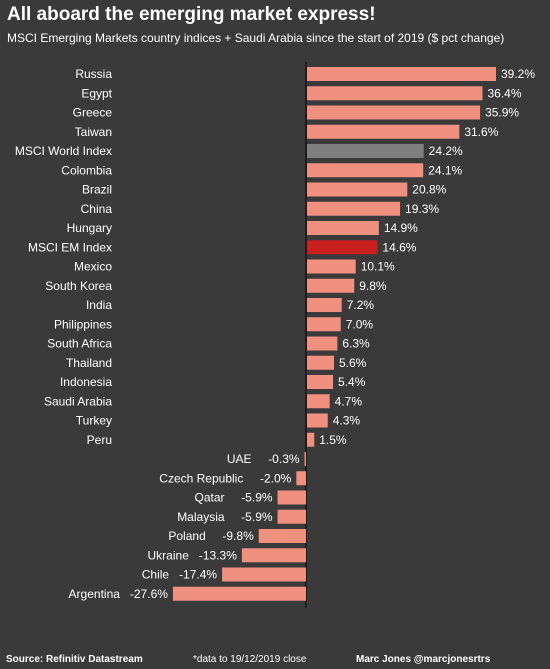 The width and height of the screenshot is (550, 669). What do you see at coordinates (238, 536) in the screenshot?
I see `value-label-poland: -9.8%` at bounding box center [238, 536].